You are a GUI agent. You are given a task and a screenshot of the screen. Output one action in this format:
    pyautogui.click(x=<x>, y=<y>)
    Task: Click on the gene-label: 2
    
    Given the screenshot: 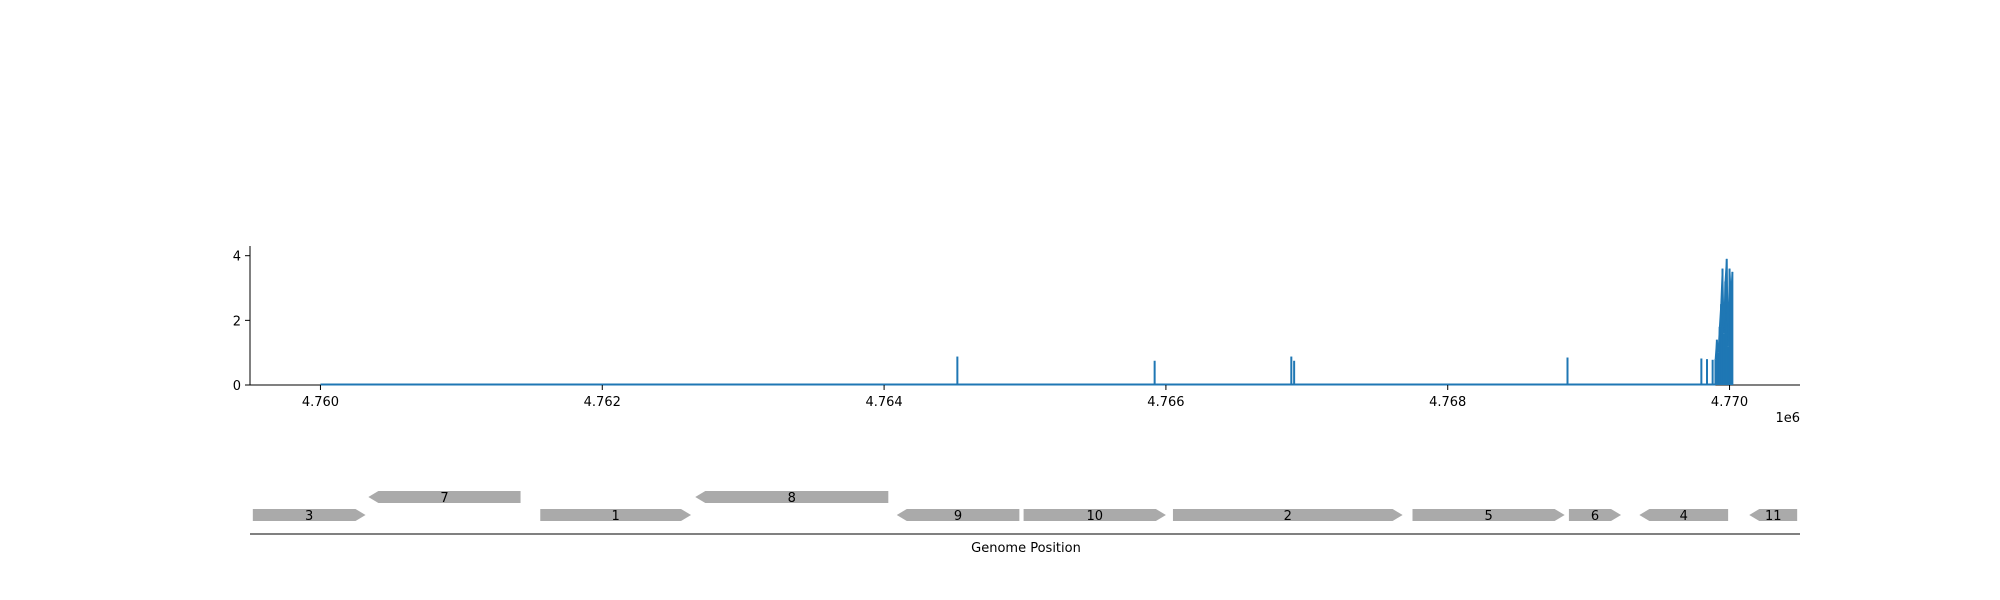 What is the action you would take?
    pyautogui.click(x=1288, y=516)
    